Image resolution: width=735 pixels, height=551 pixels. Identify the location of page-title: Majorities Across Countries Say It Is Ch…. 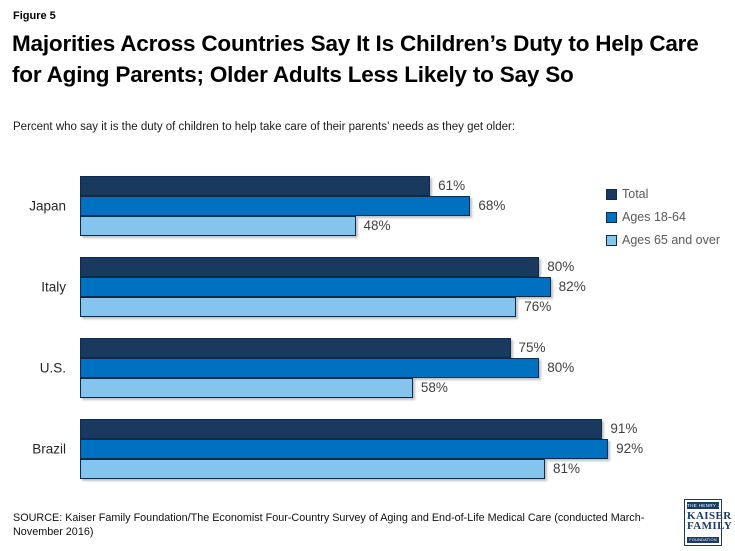
(355, 59).